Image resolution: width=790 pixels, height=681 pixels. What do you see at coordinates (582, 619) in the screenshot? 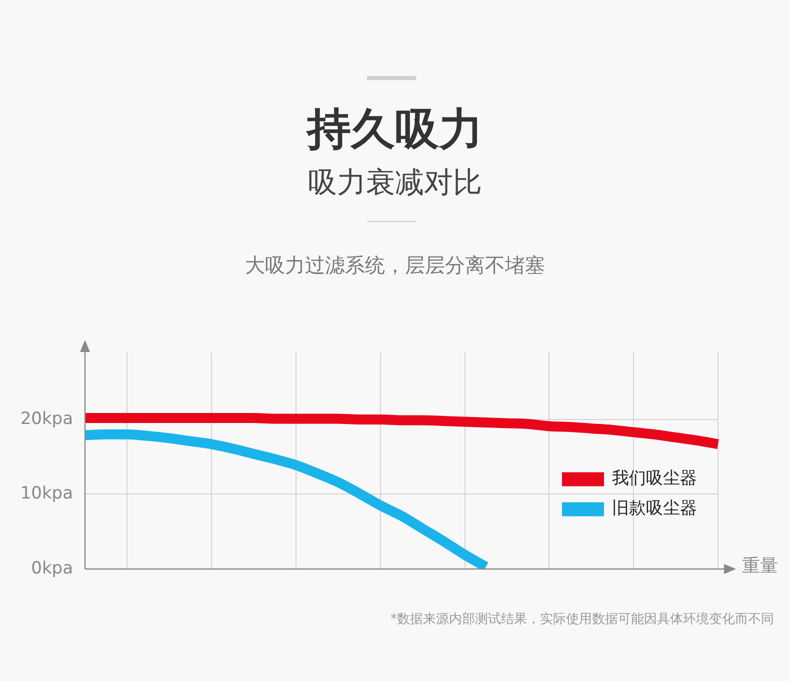
I see `text: *数据来源内部测试结果，实际使用数据可能因具体环境变化而不同` at bounding box center [582, 619].